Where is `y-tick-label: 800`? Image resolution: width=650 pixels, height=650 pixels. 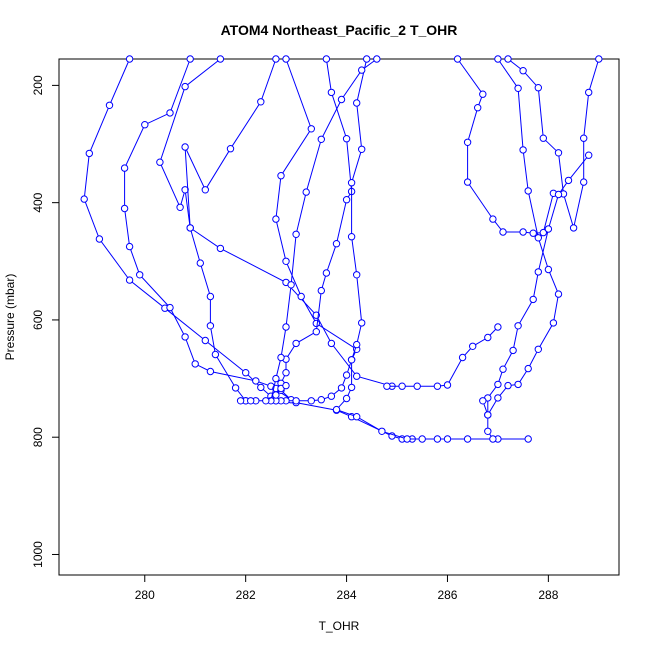
y-tick-label: 800 is located at coordinates (38, 437).